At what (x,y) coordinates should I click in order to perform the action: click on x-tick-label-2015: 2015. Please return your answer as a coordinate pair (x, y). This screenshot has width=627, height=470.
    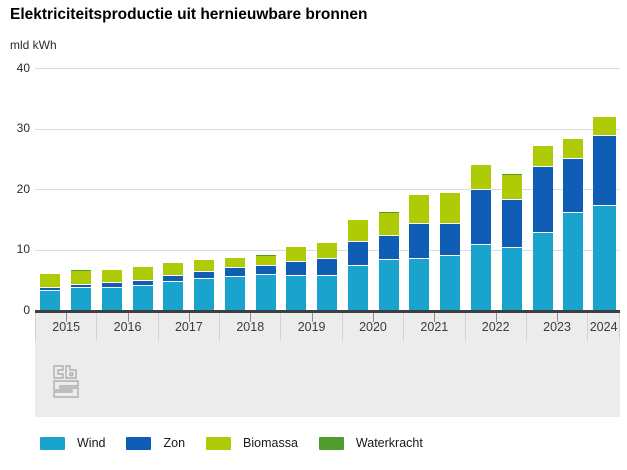
    Looking at the image, I should click on (65, 327).